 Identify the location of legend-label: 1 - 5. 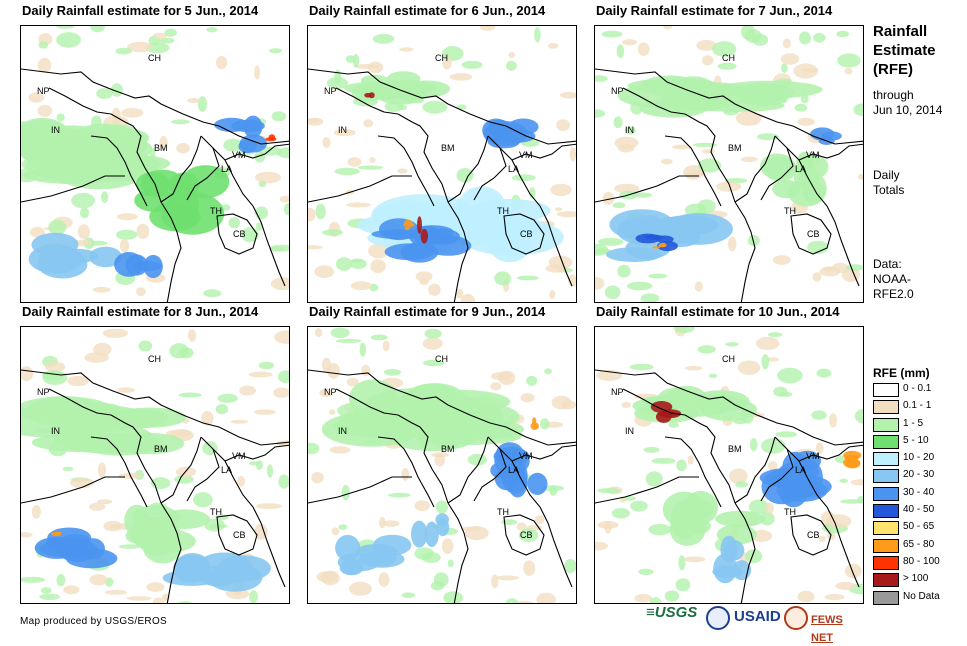
(913, 423).